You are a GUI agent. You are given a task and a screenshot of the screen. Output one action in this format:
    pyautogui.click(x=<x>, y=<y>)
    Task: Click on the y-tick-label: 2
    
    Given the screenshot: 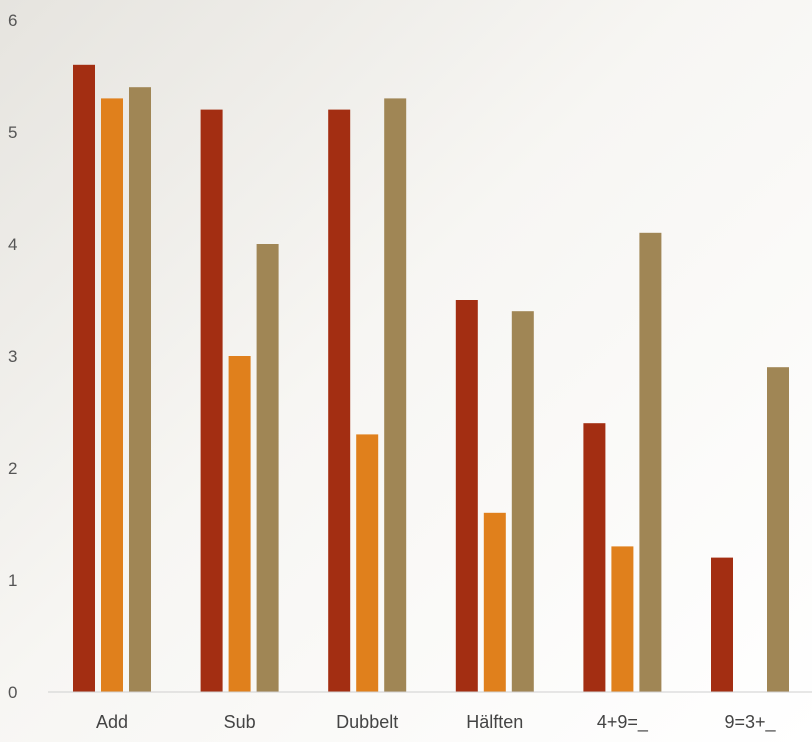 What is the action you would take?
    pyautogui.click(x=12, y=468)
    